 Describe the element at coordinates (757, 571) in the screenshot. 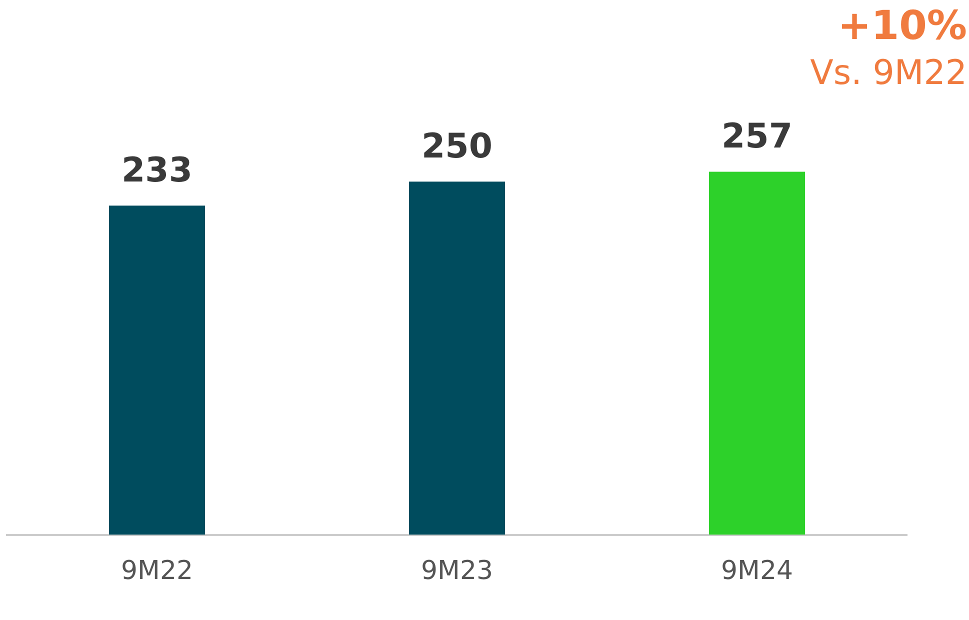

I see `x-tick-label: 9M24` at that location.